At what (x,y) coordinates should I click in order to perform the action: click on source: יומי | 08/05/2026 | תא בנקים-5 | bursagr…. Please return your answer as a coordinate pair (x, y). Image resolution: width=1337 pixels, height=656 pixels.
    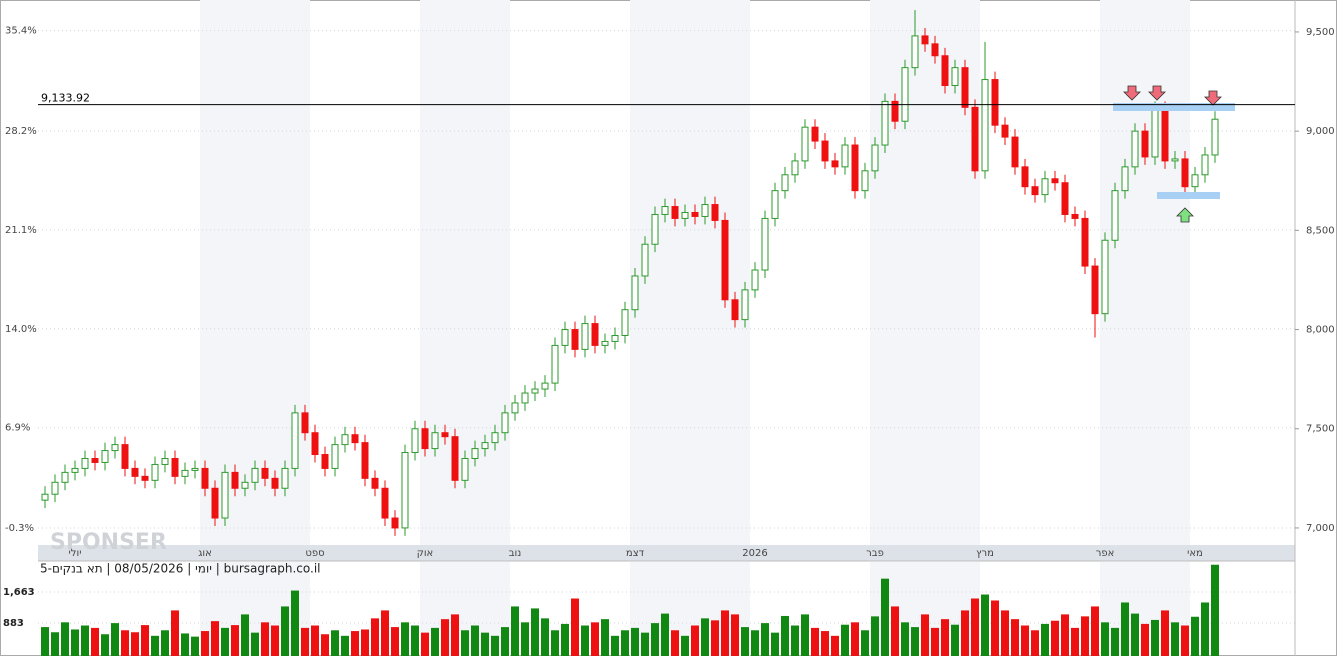
    Looking at the image, I should click on (180, 569).